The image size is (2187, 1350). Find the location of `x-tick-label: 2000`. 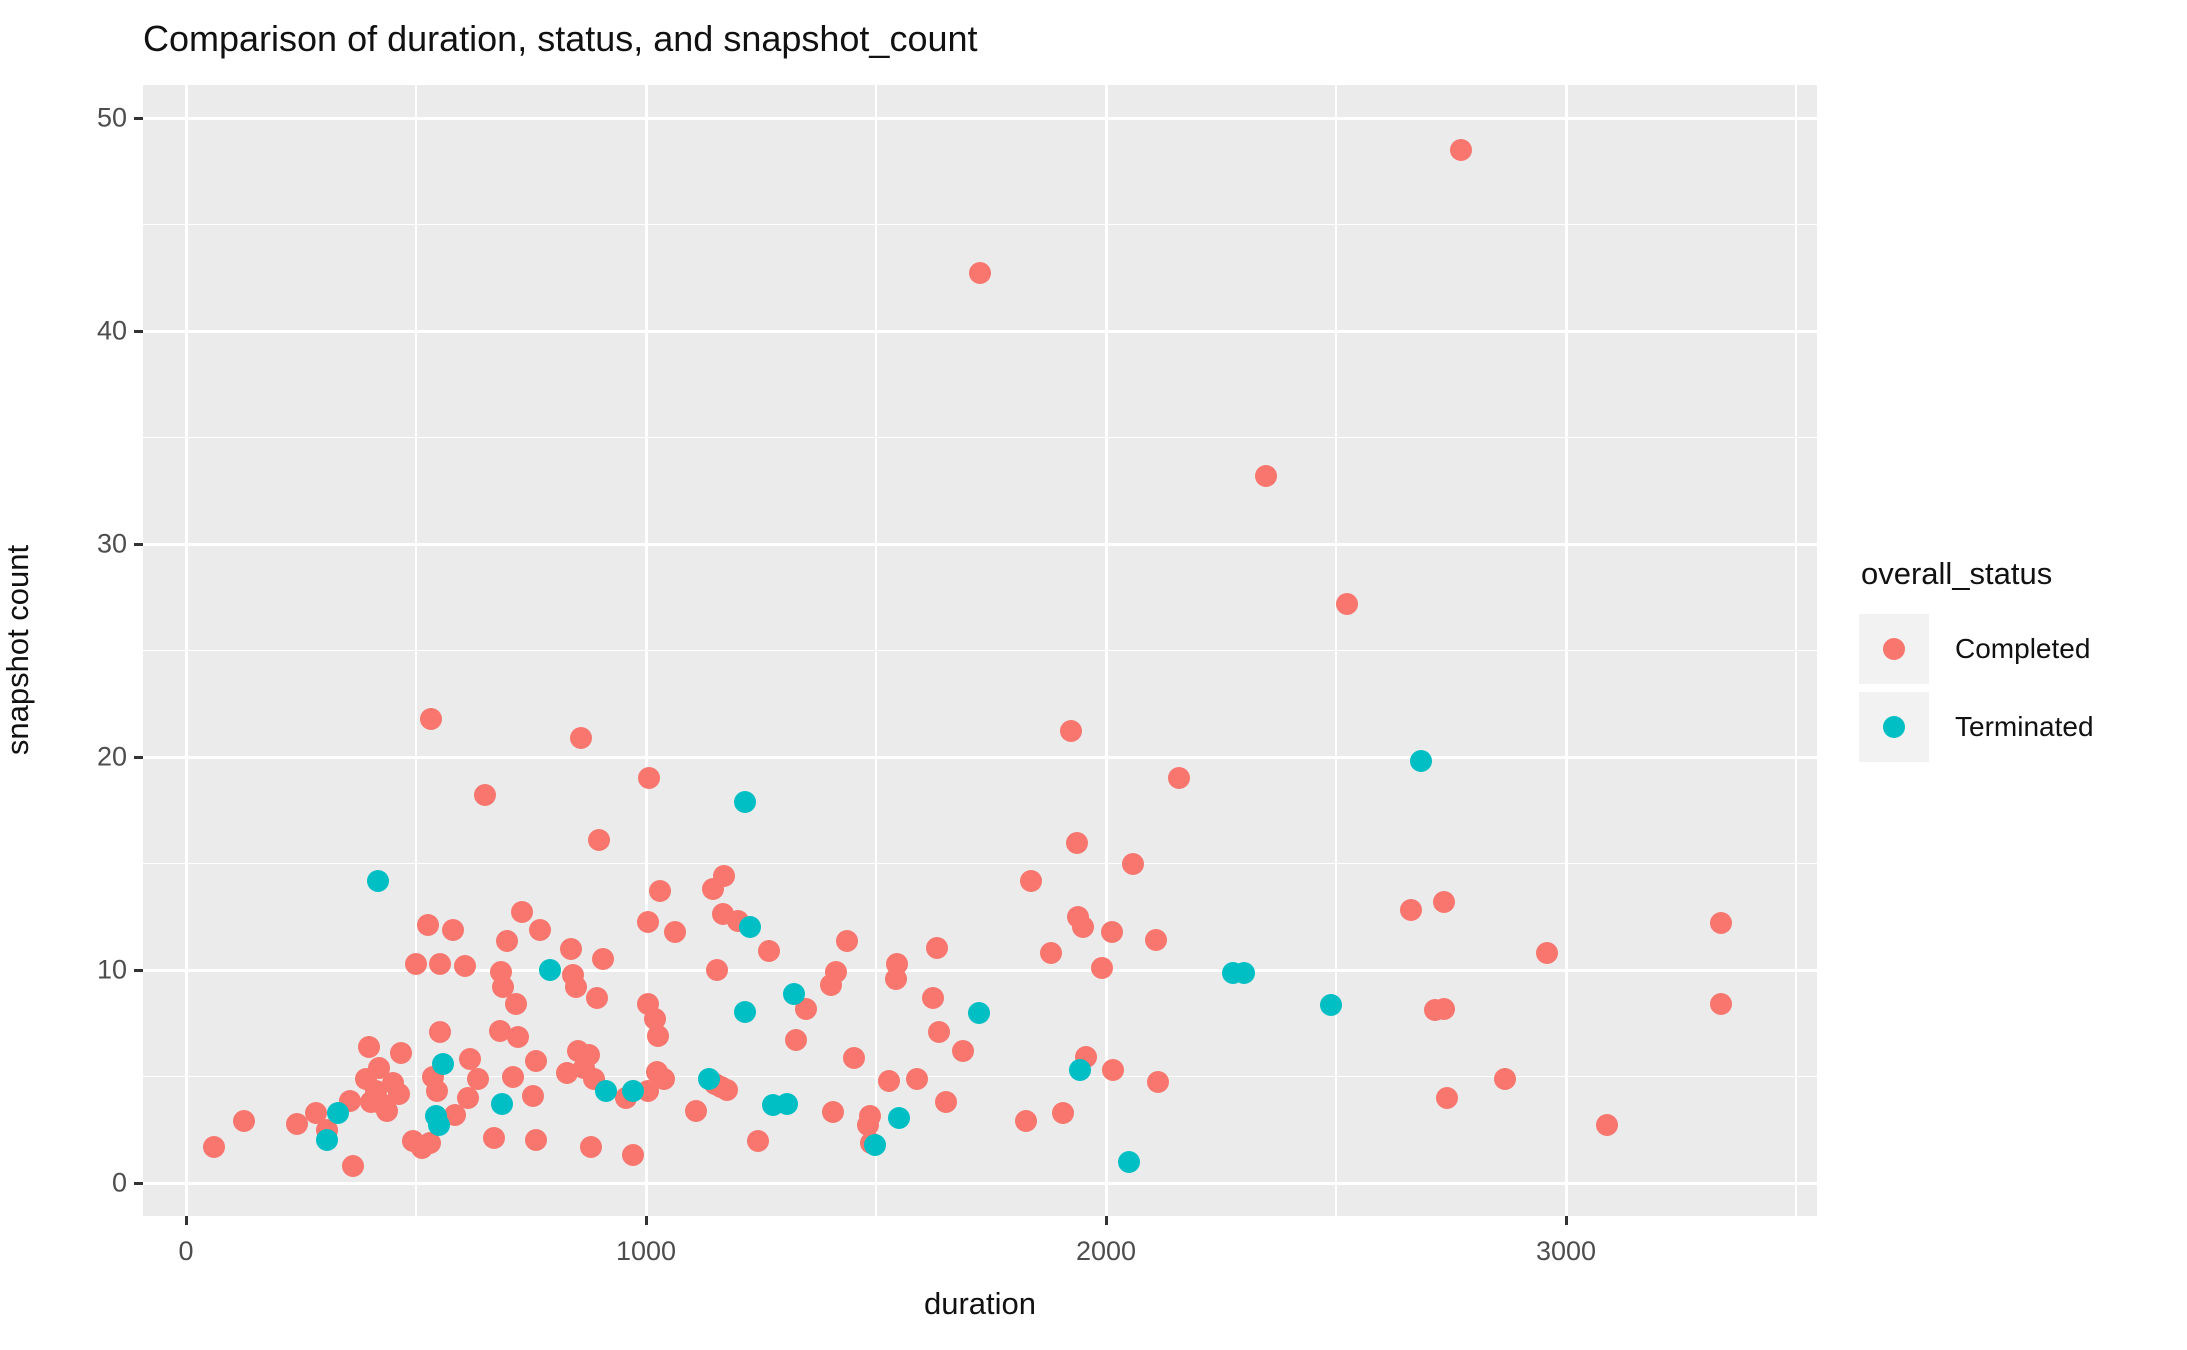

x-tick-label: 2000 is located at coordinates (1106, 1251).